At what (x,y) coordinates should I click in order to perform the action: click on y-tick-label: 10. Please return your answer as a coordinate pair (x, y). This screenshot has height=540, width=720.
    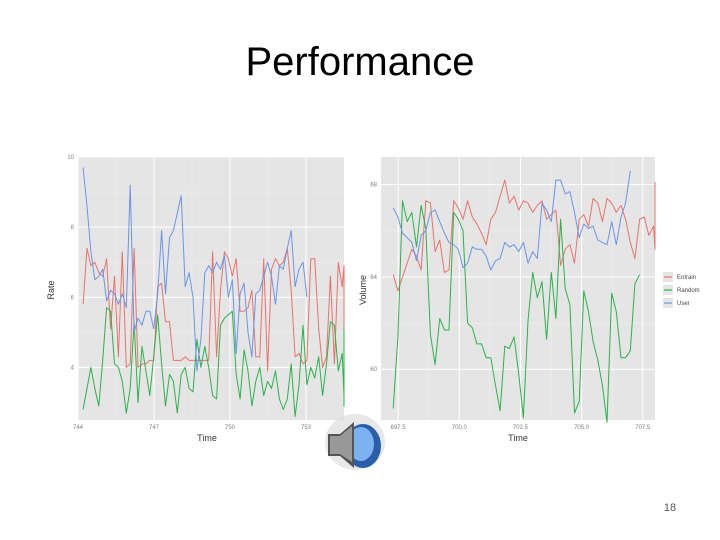
    Looking at the image, I should click on (70, 158).